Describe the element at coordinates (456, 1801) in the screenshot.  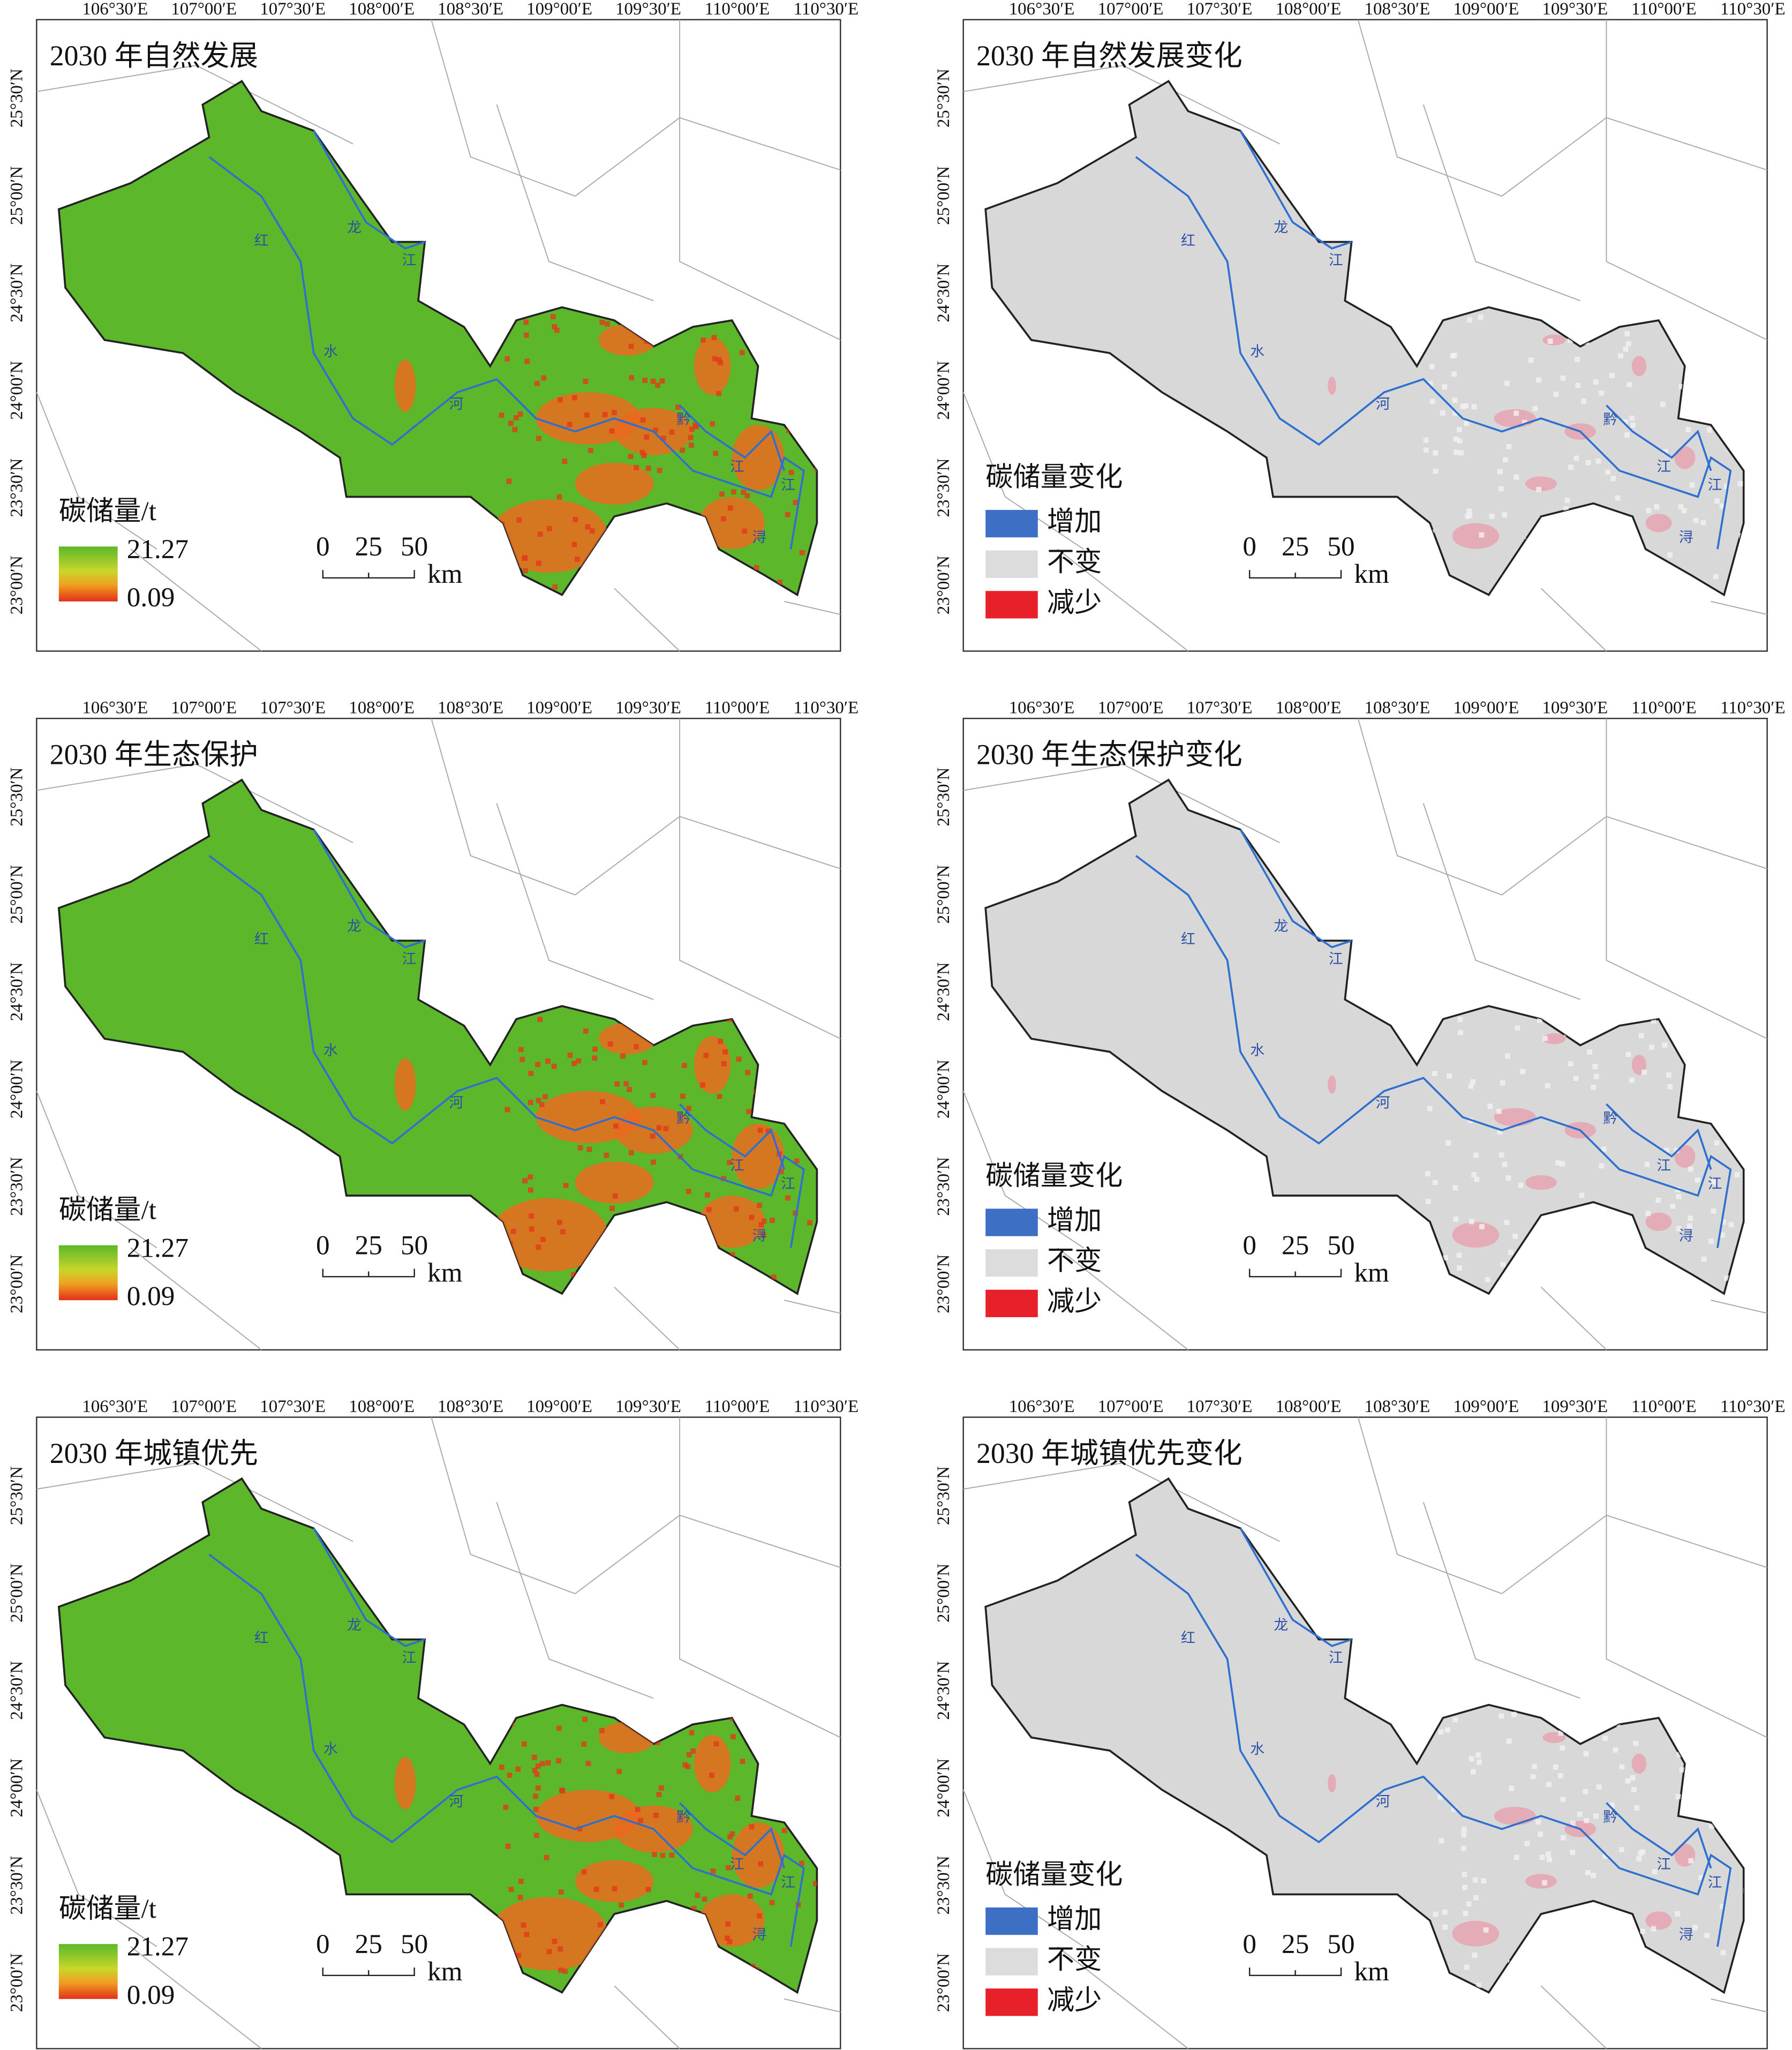
I see `river-label: 河` at that location.